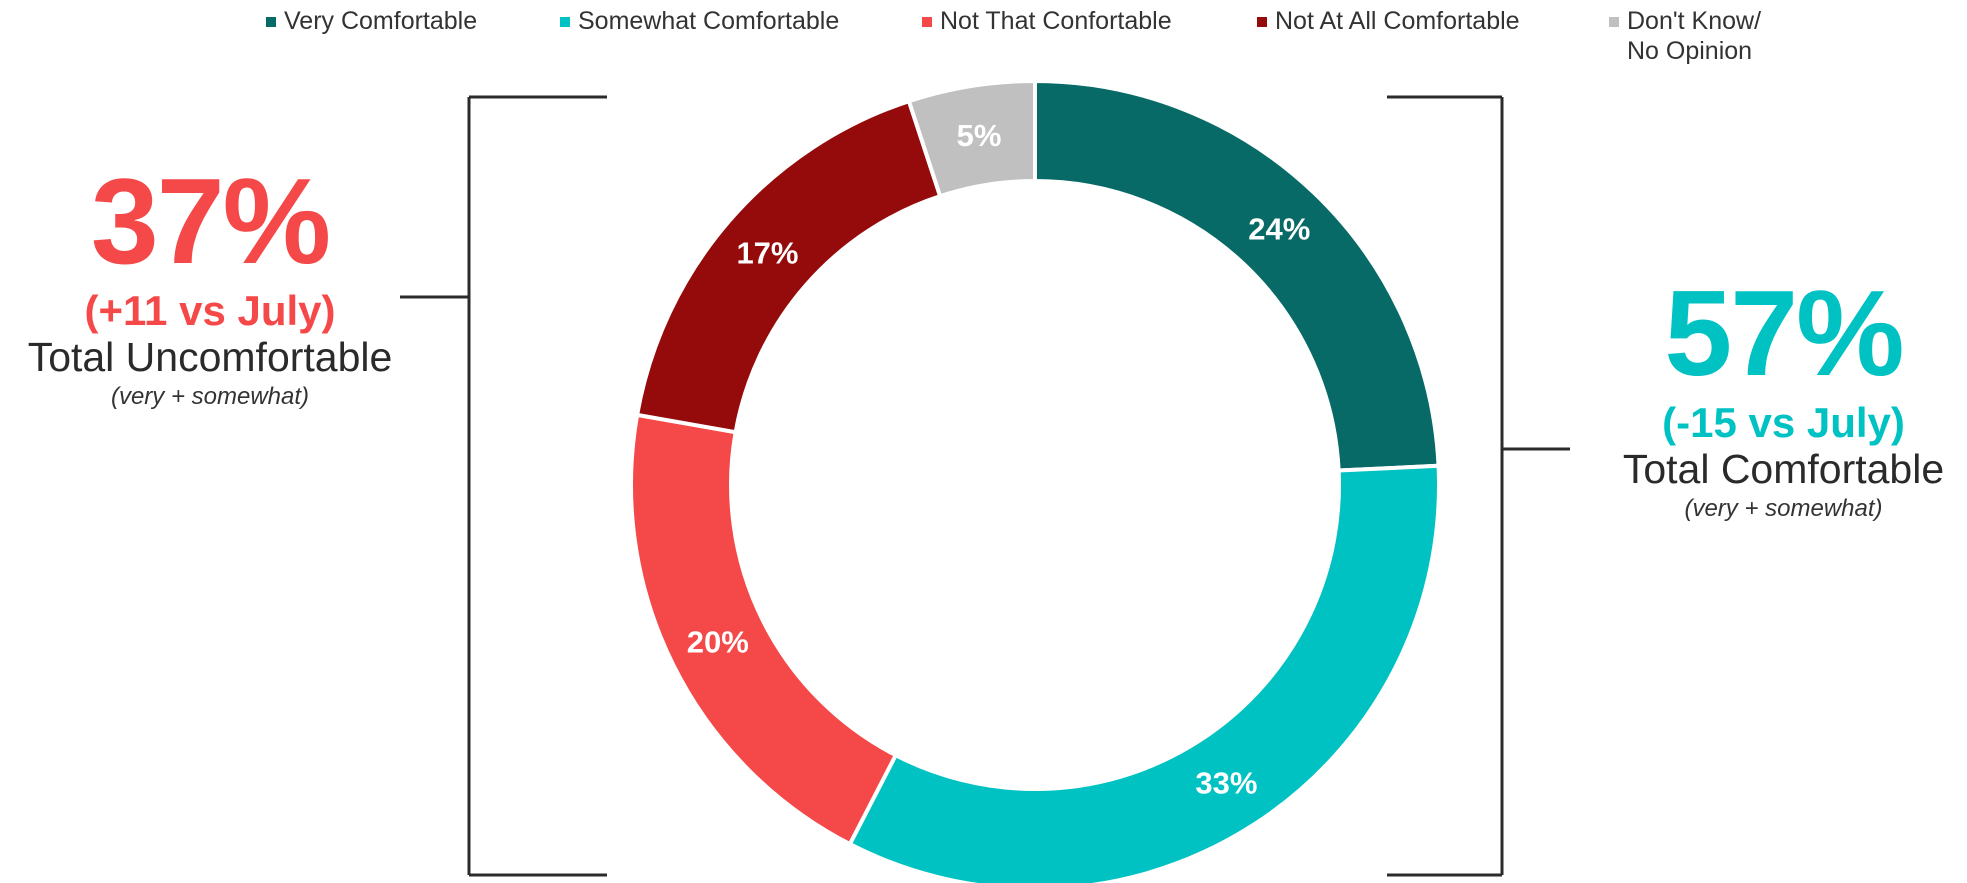  What do you see at coordinates (709, 21) in the screenshot?
I see `legend-label: Somewhat Comfortable` at bounding box center [709, 21].